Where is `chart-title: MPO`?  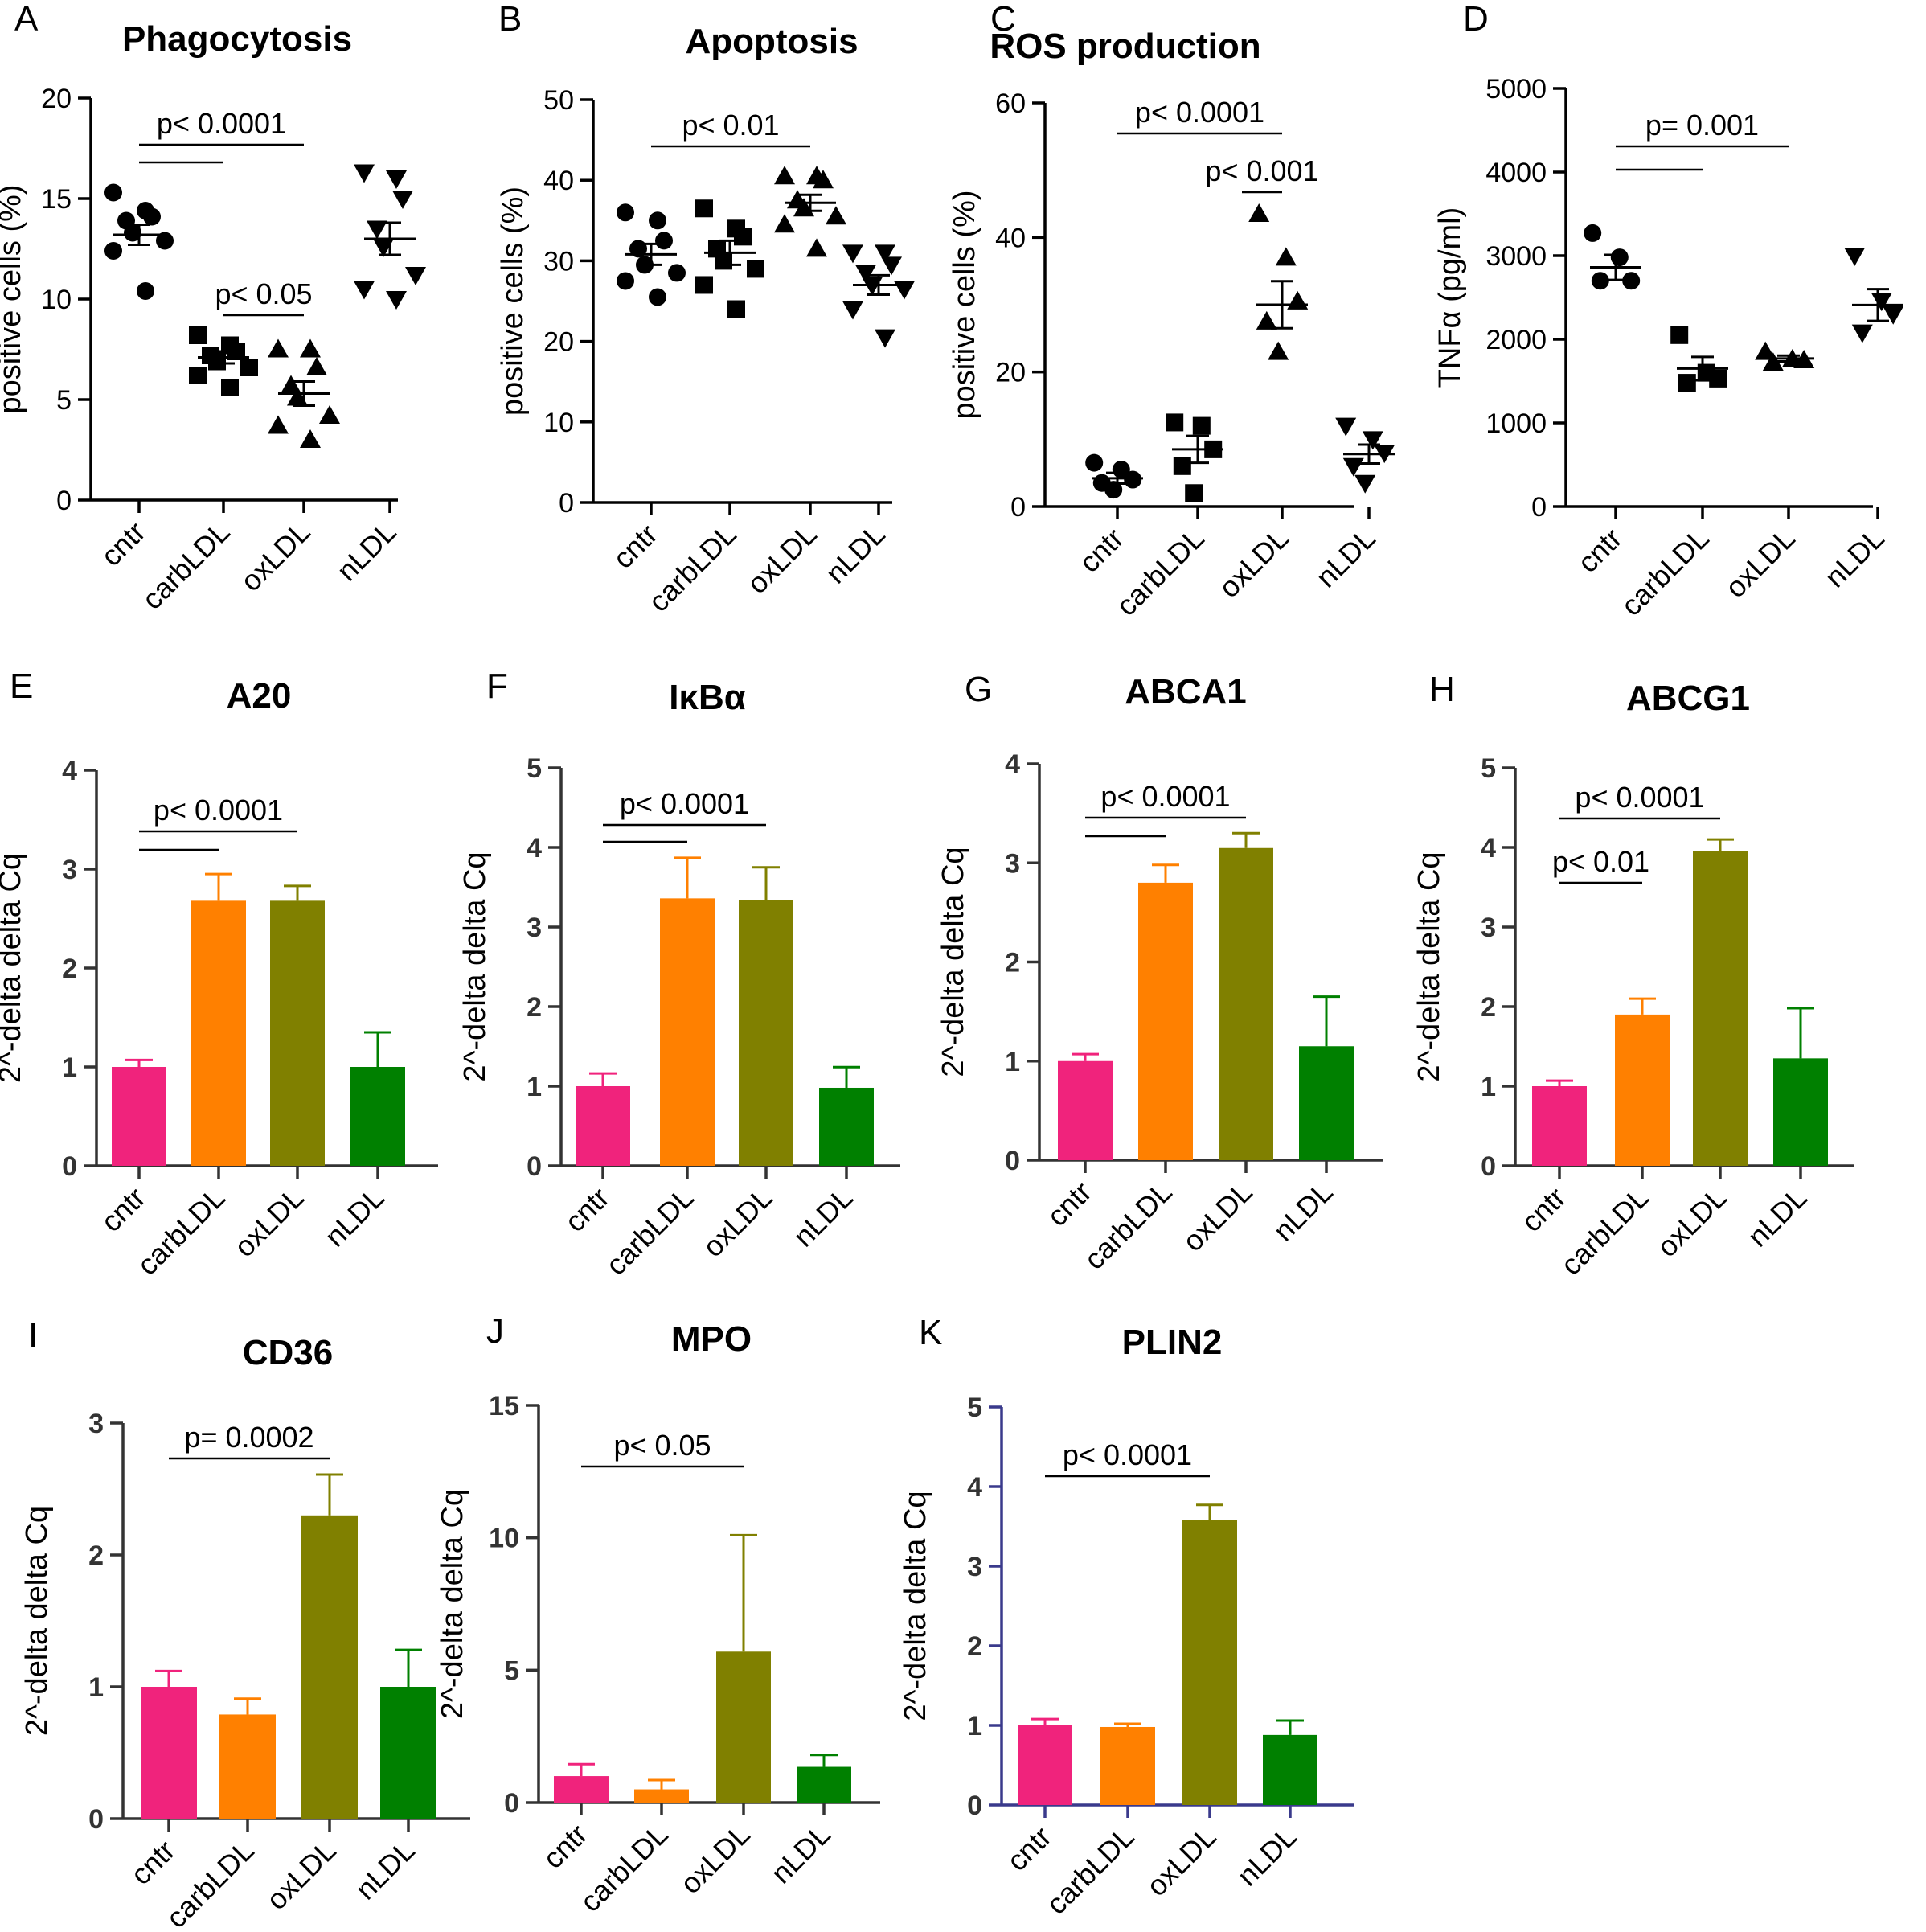 chart-title: MPO is located at coordinates (711, 1339).